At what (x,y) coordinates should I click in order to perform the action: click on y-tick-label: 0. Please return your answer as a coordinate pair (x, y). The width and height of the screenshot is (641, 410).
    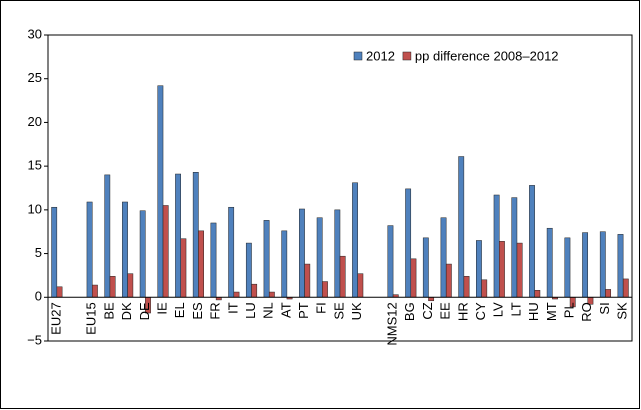
    Looking at the image, I should click on (38, 296).